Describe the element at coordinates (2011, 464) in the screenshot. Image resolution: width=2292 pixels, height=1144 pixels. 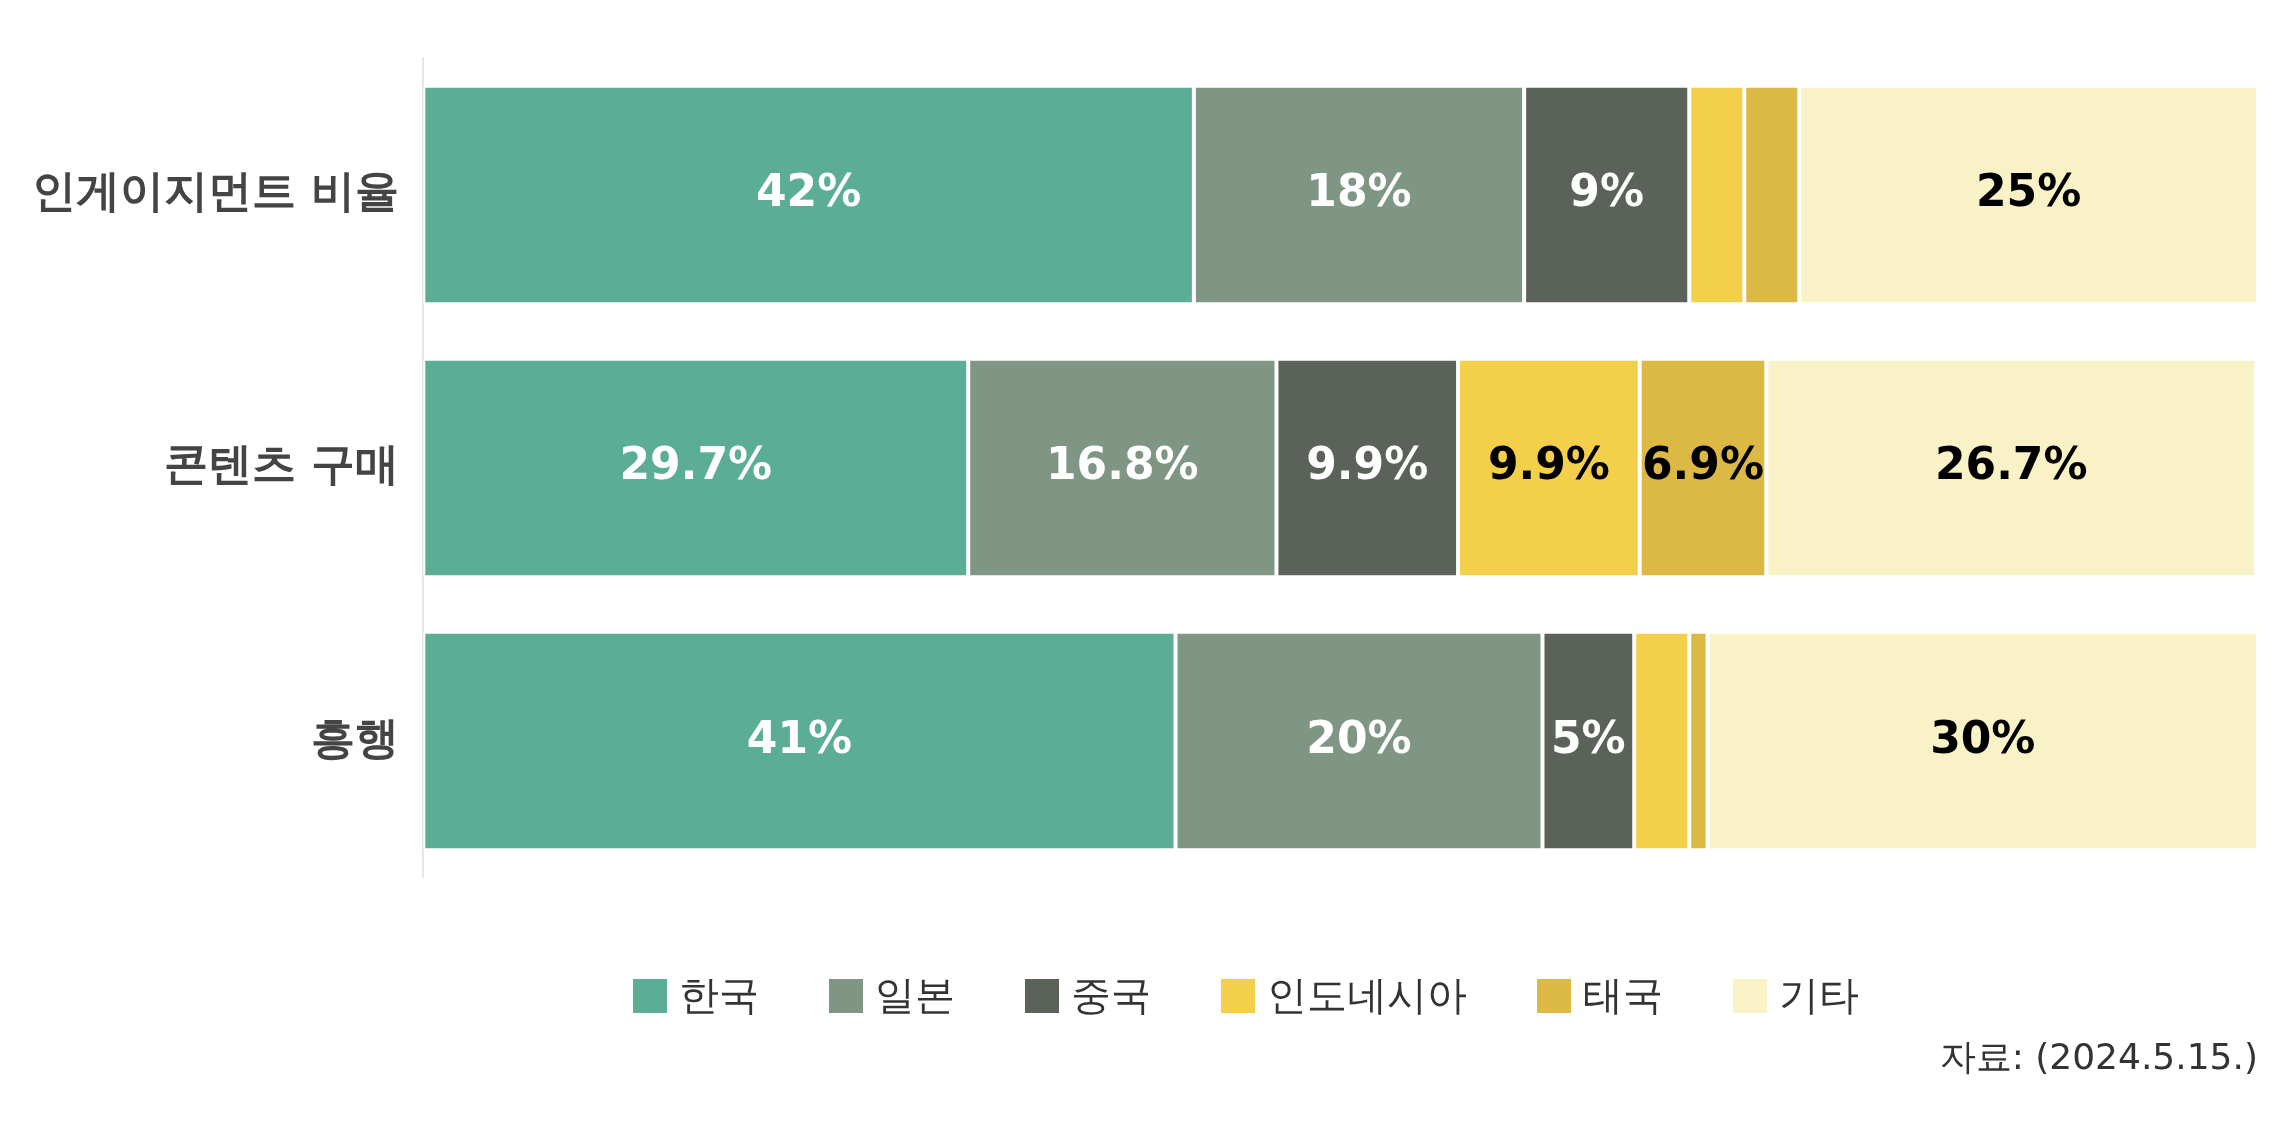
I see `data-label: 26.7%` at that location.